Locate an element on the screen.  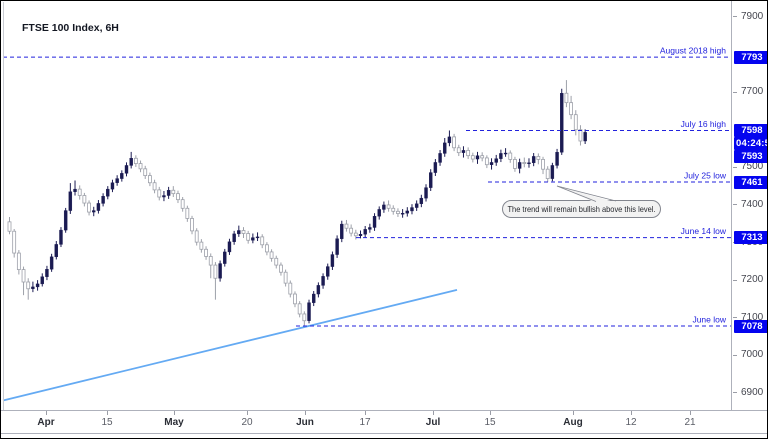
price-tick-label: 7000 is located at coordinates (752, 355).